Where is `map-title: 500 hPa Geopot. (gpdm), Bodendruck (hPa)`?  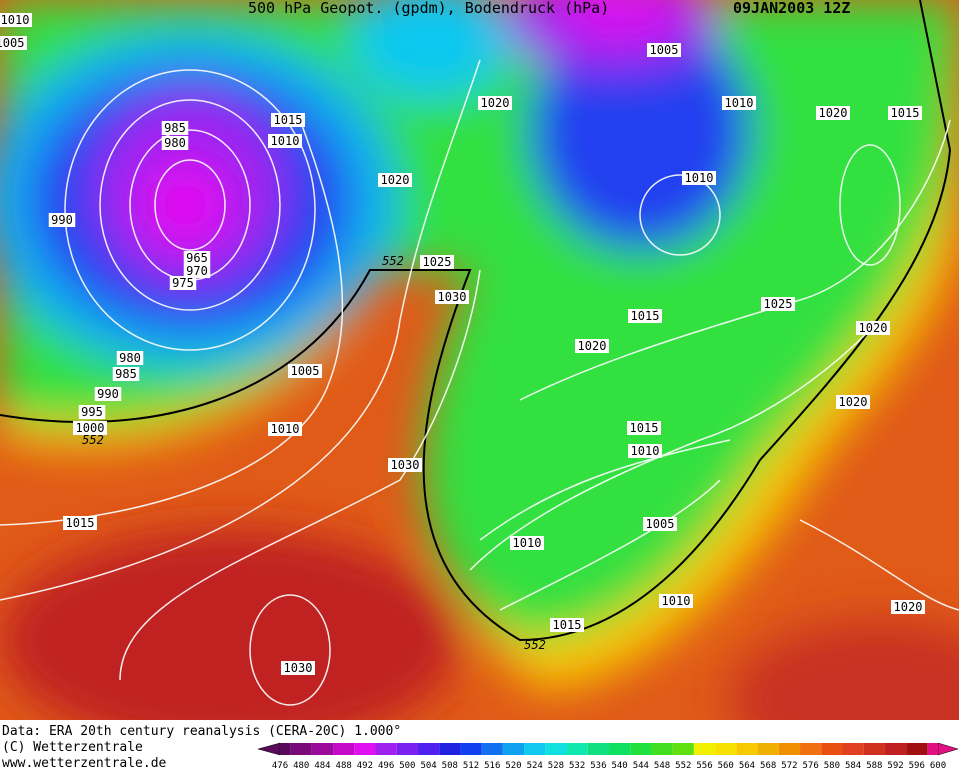
map-title: 500 hPa Geopot. (gpdm), Bodendruck (hPa) is located at coordinates (428, 8).